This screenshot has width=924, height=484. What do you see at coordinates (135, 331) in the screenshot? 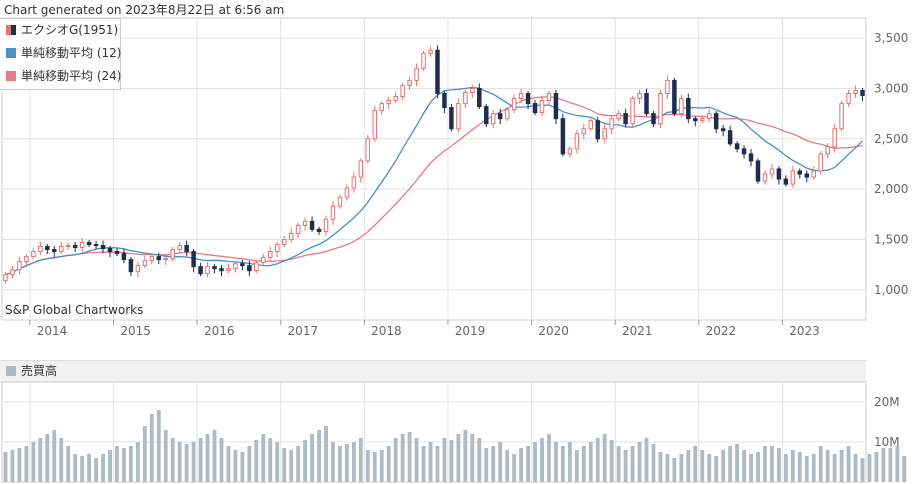
I see `x-tick-label: 2015` at bounding box center [135, 331].